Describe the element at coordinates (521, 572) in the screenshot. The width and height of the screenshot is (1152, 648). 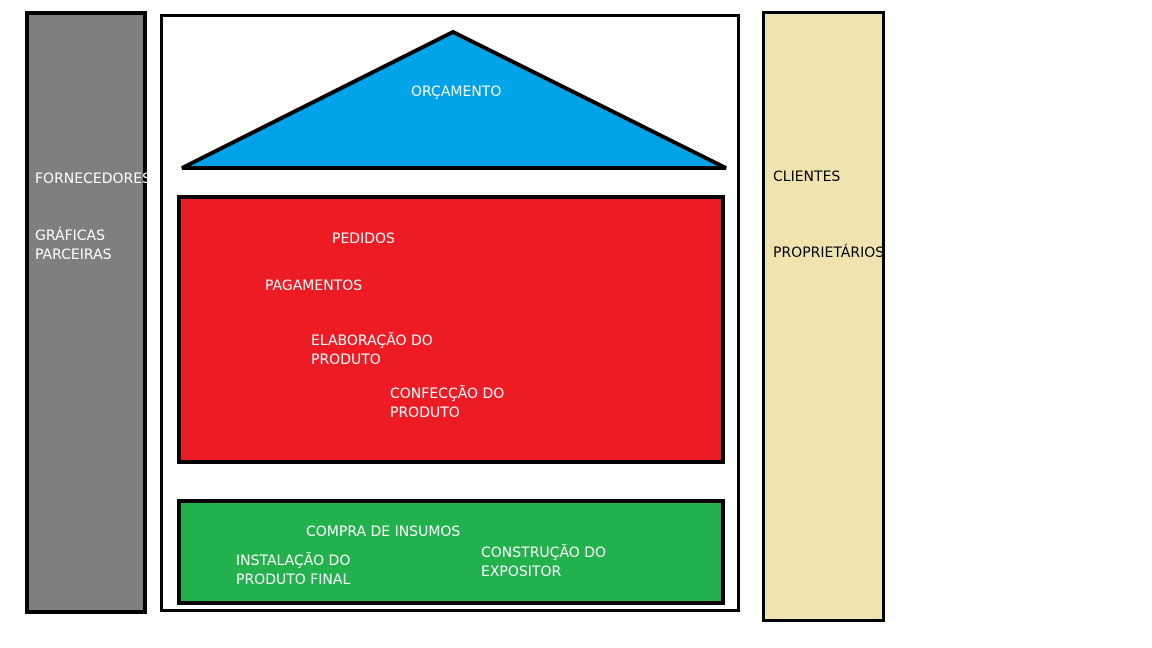
I see `label-construcao-line2: EXPOSITOR` at that location.